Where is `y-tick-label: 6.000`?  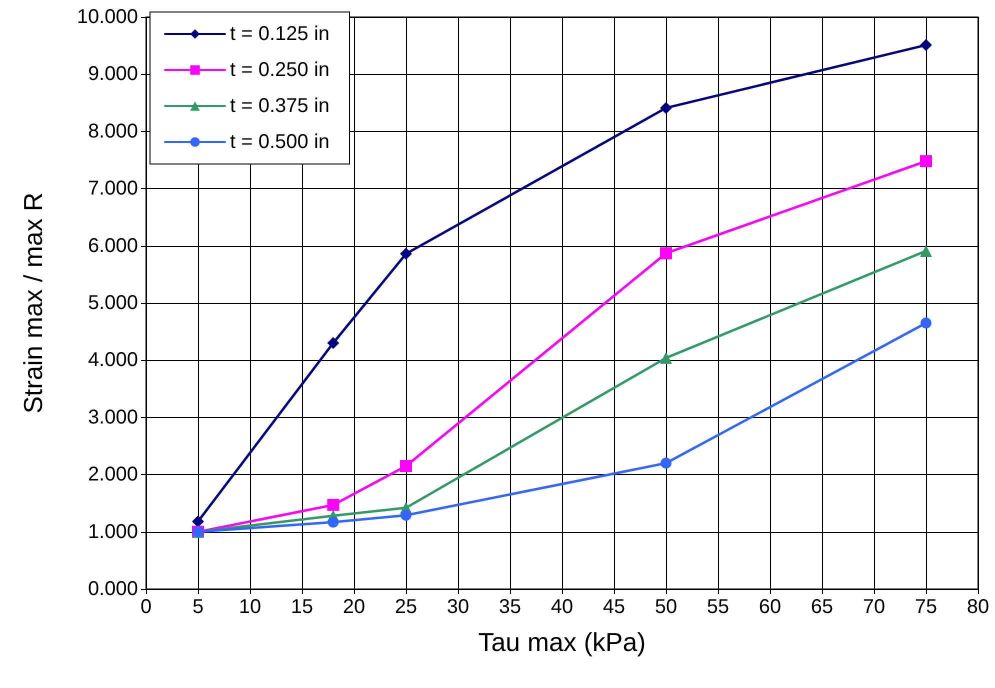
y-tick-label: 6.000 is located at coordinates (113, 245).